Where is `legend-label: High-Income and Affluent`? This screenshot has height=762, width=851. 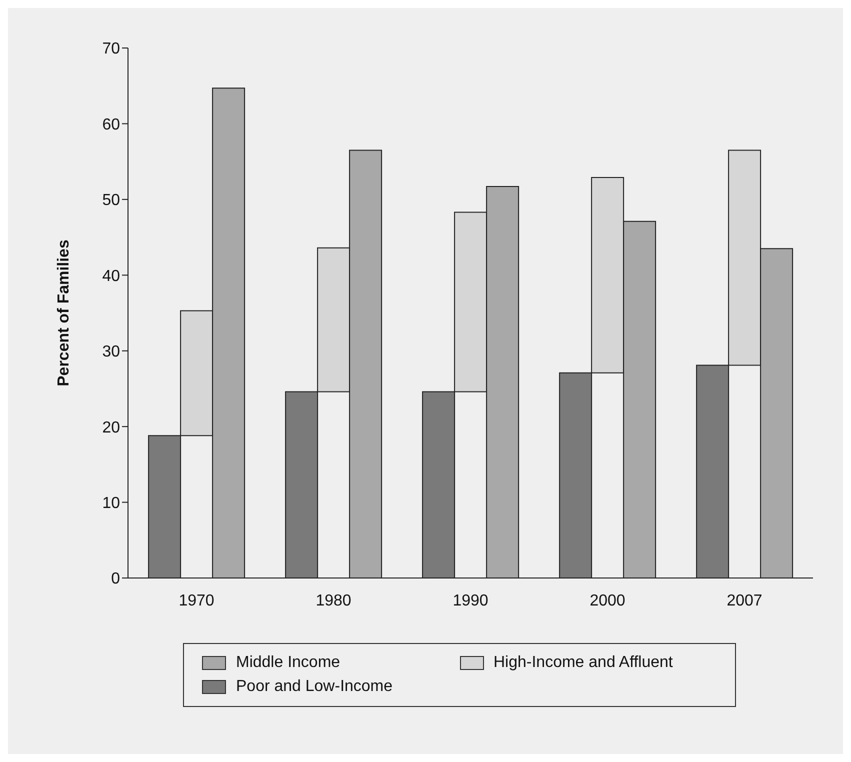
legend-label: High-Income and Affluent is located at coordinates (583, 663).